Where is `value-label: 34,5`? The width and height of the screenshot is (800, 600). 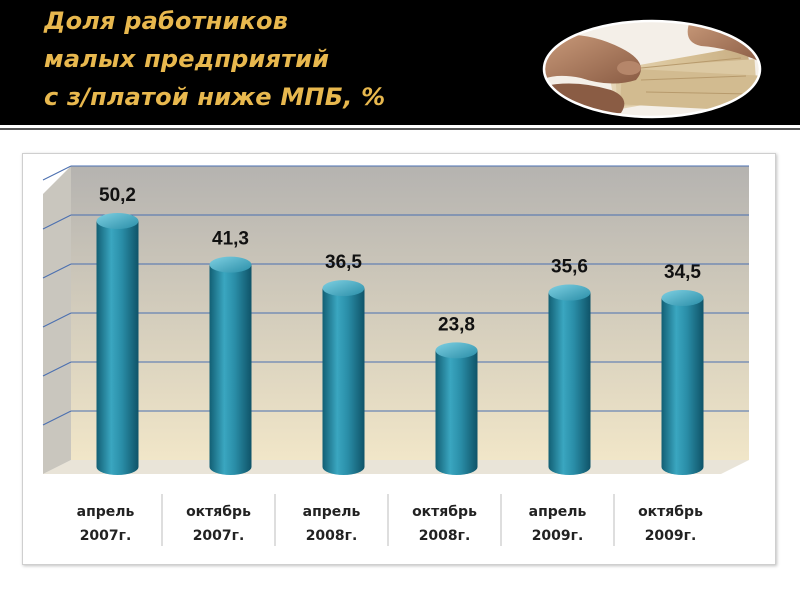 value-label: 34,5 is located at coordinates (682, 272).